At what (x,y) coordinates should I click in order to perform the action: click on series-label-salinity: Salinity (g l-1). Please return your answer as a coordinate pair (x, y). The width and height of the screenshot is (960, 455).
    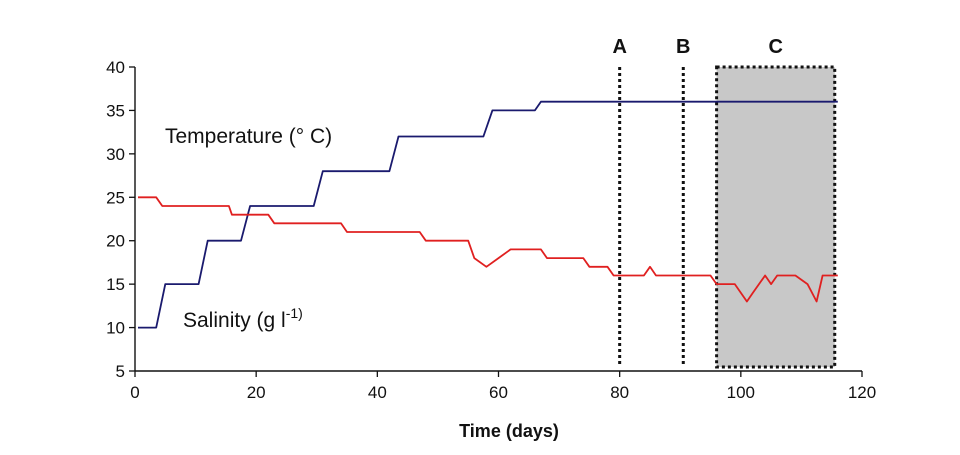
    Looking at the image, I should click on (243, 318).